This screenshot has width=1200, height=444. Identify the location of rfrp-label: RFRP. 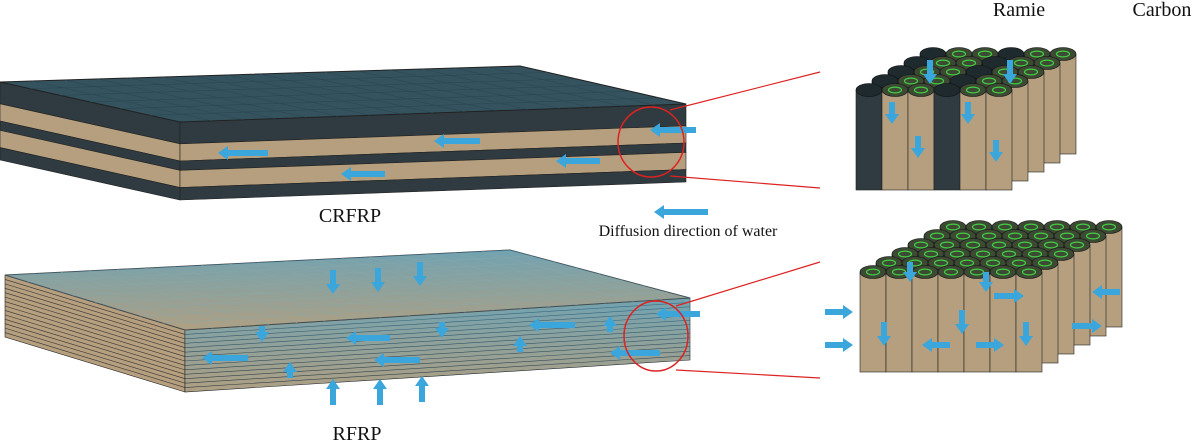
(357, 433).